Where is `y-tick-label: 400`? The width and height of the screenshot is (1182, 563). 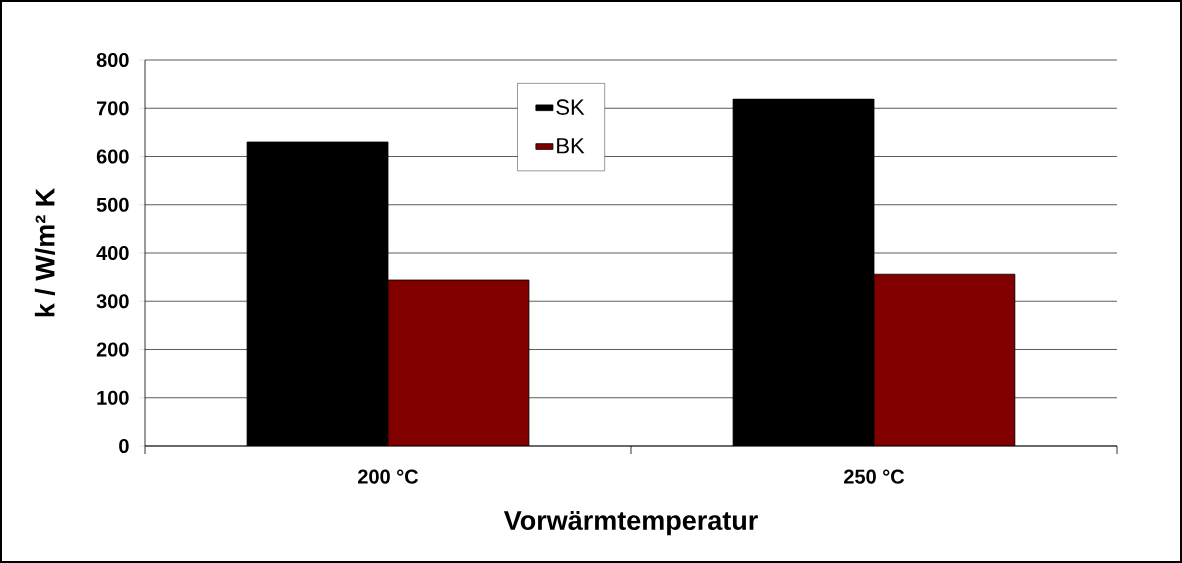 y-tick-label: 400 is located at coordinates (112, 253).